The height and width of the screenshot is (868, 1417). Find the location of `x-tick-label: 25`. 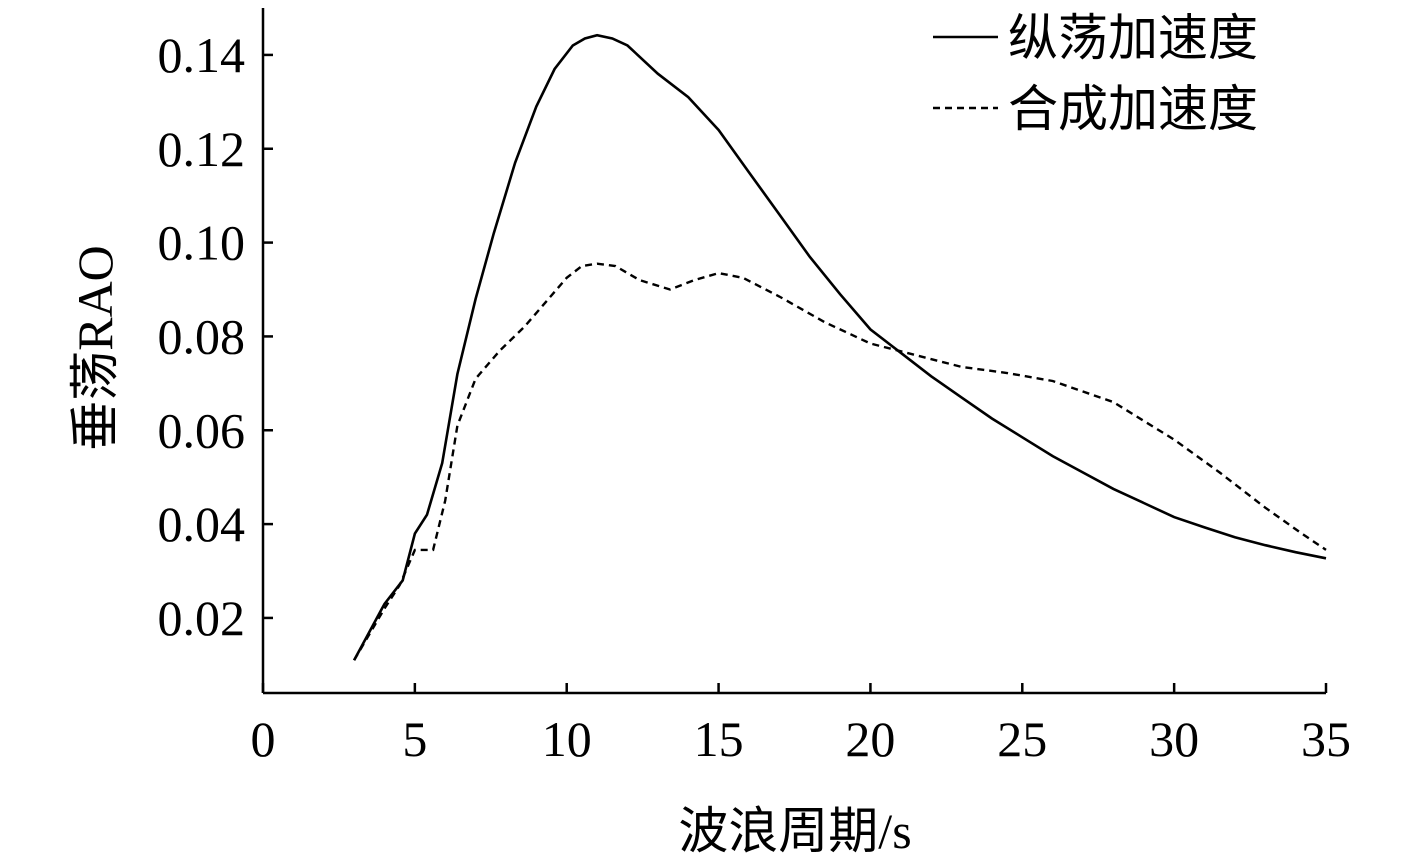

x-tick-label: 25 is located at coordinates (1022, 739).